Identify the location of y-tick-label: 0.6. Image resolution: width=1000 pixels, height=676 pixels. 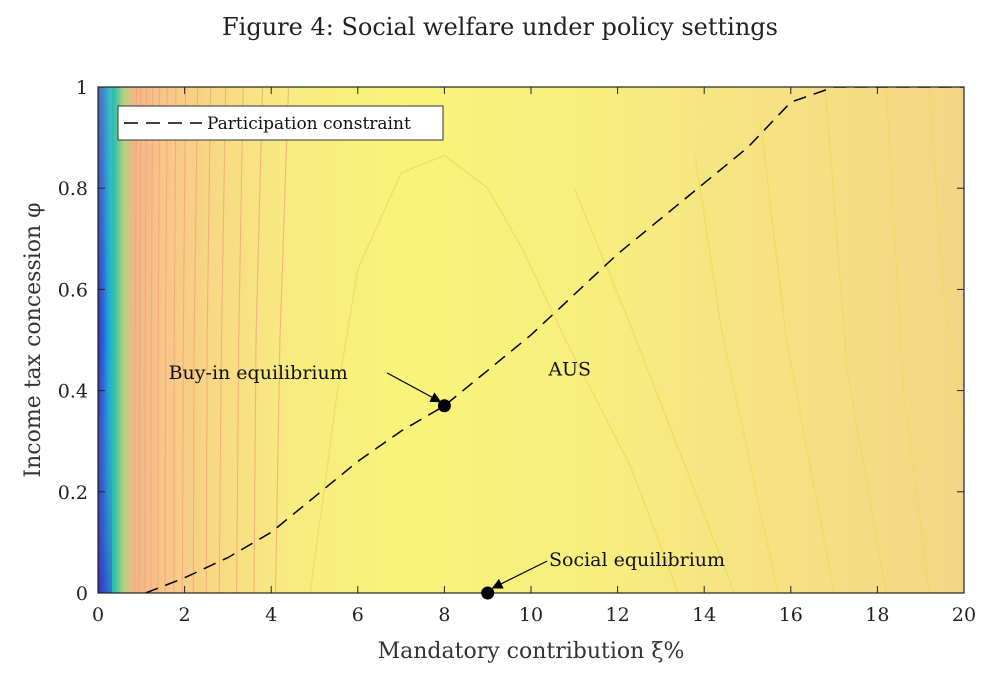
(73, 290).